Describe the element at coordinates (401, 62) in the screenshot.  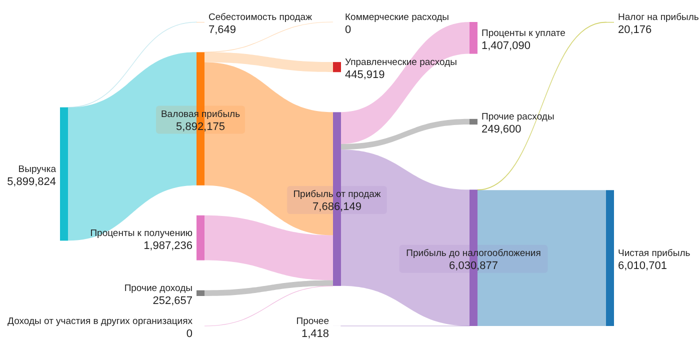
I see `category-label: Управленческие расходы` at that location.